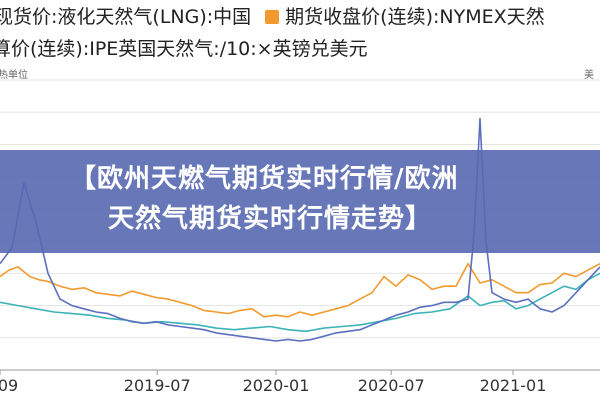 This screenshot has width=600, height=400. What do you see at coordinates (14, 75) in the screenshot?
I see `left-axis-unit: 热单位` at bounding box center [14, 75].